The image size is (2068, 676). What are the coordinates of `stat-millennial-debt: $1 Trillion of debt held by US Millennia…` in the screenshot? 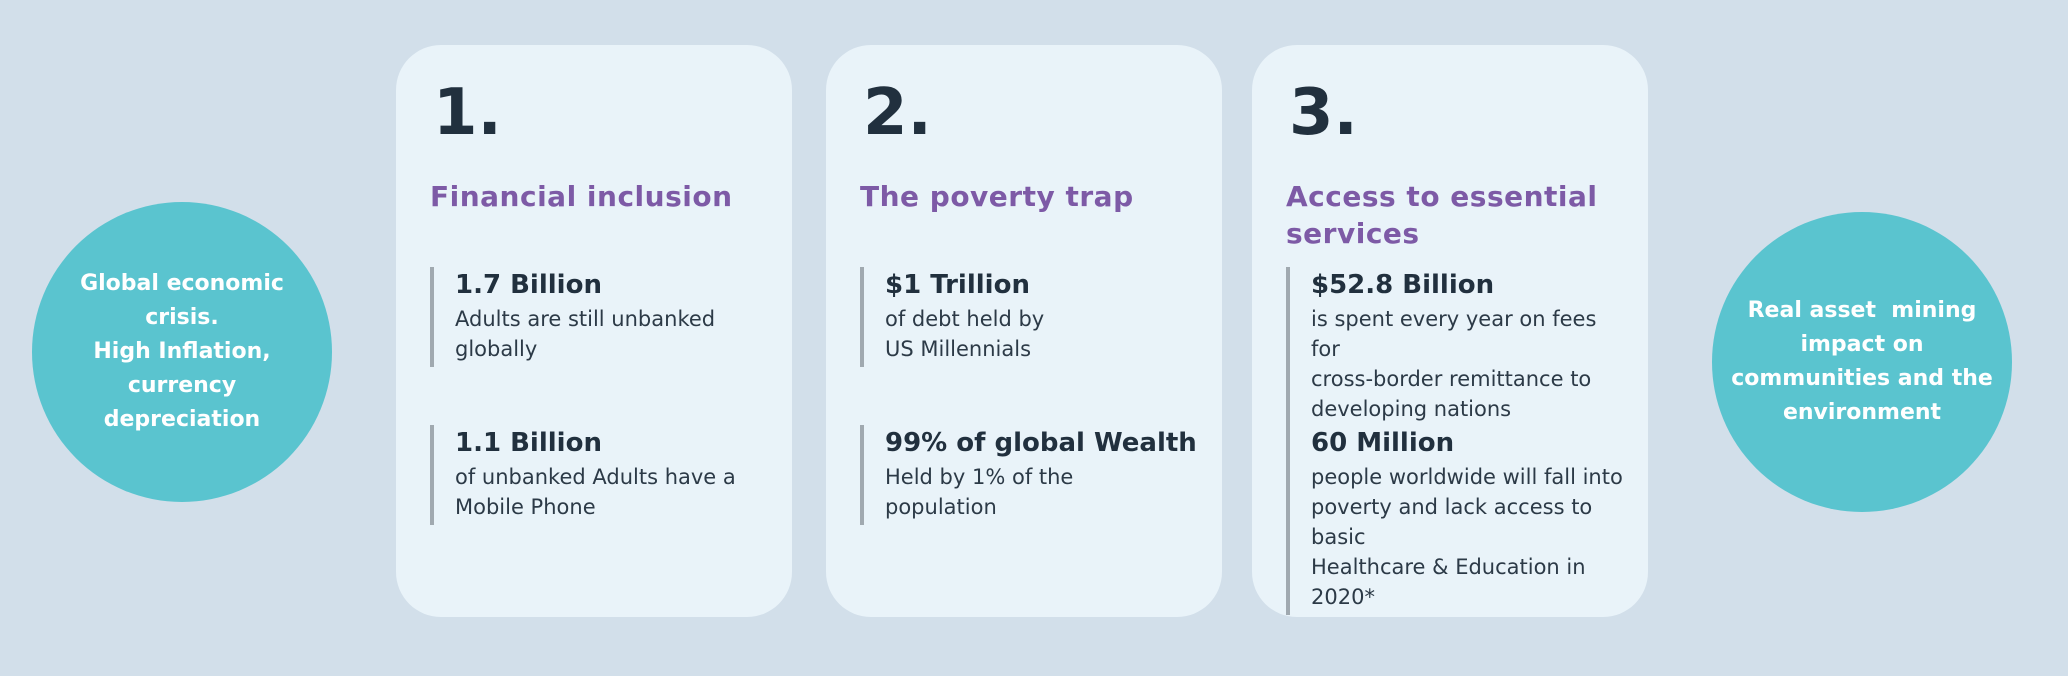 It's located at (952, 317).